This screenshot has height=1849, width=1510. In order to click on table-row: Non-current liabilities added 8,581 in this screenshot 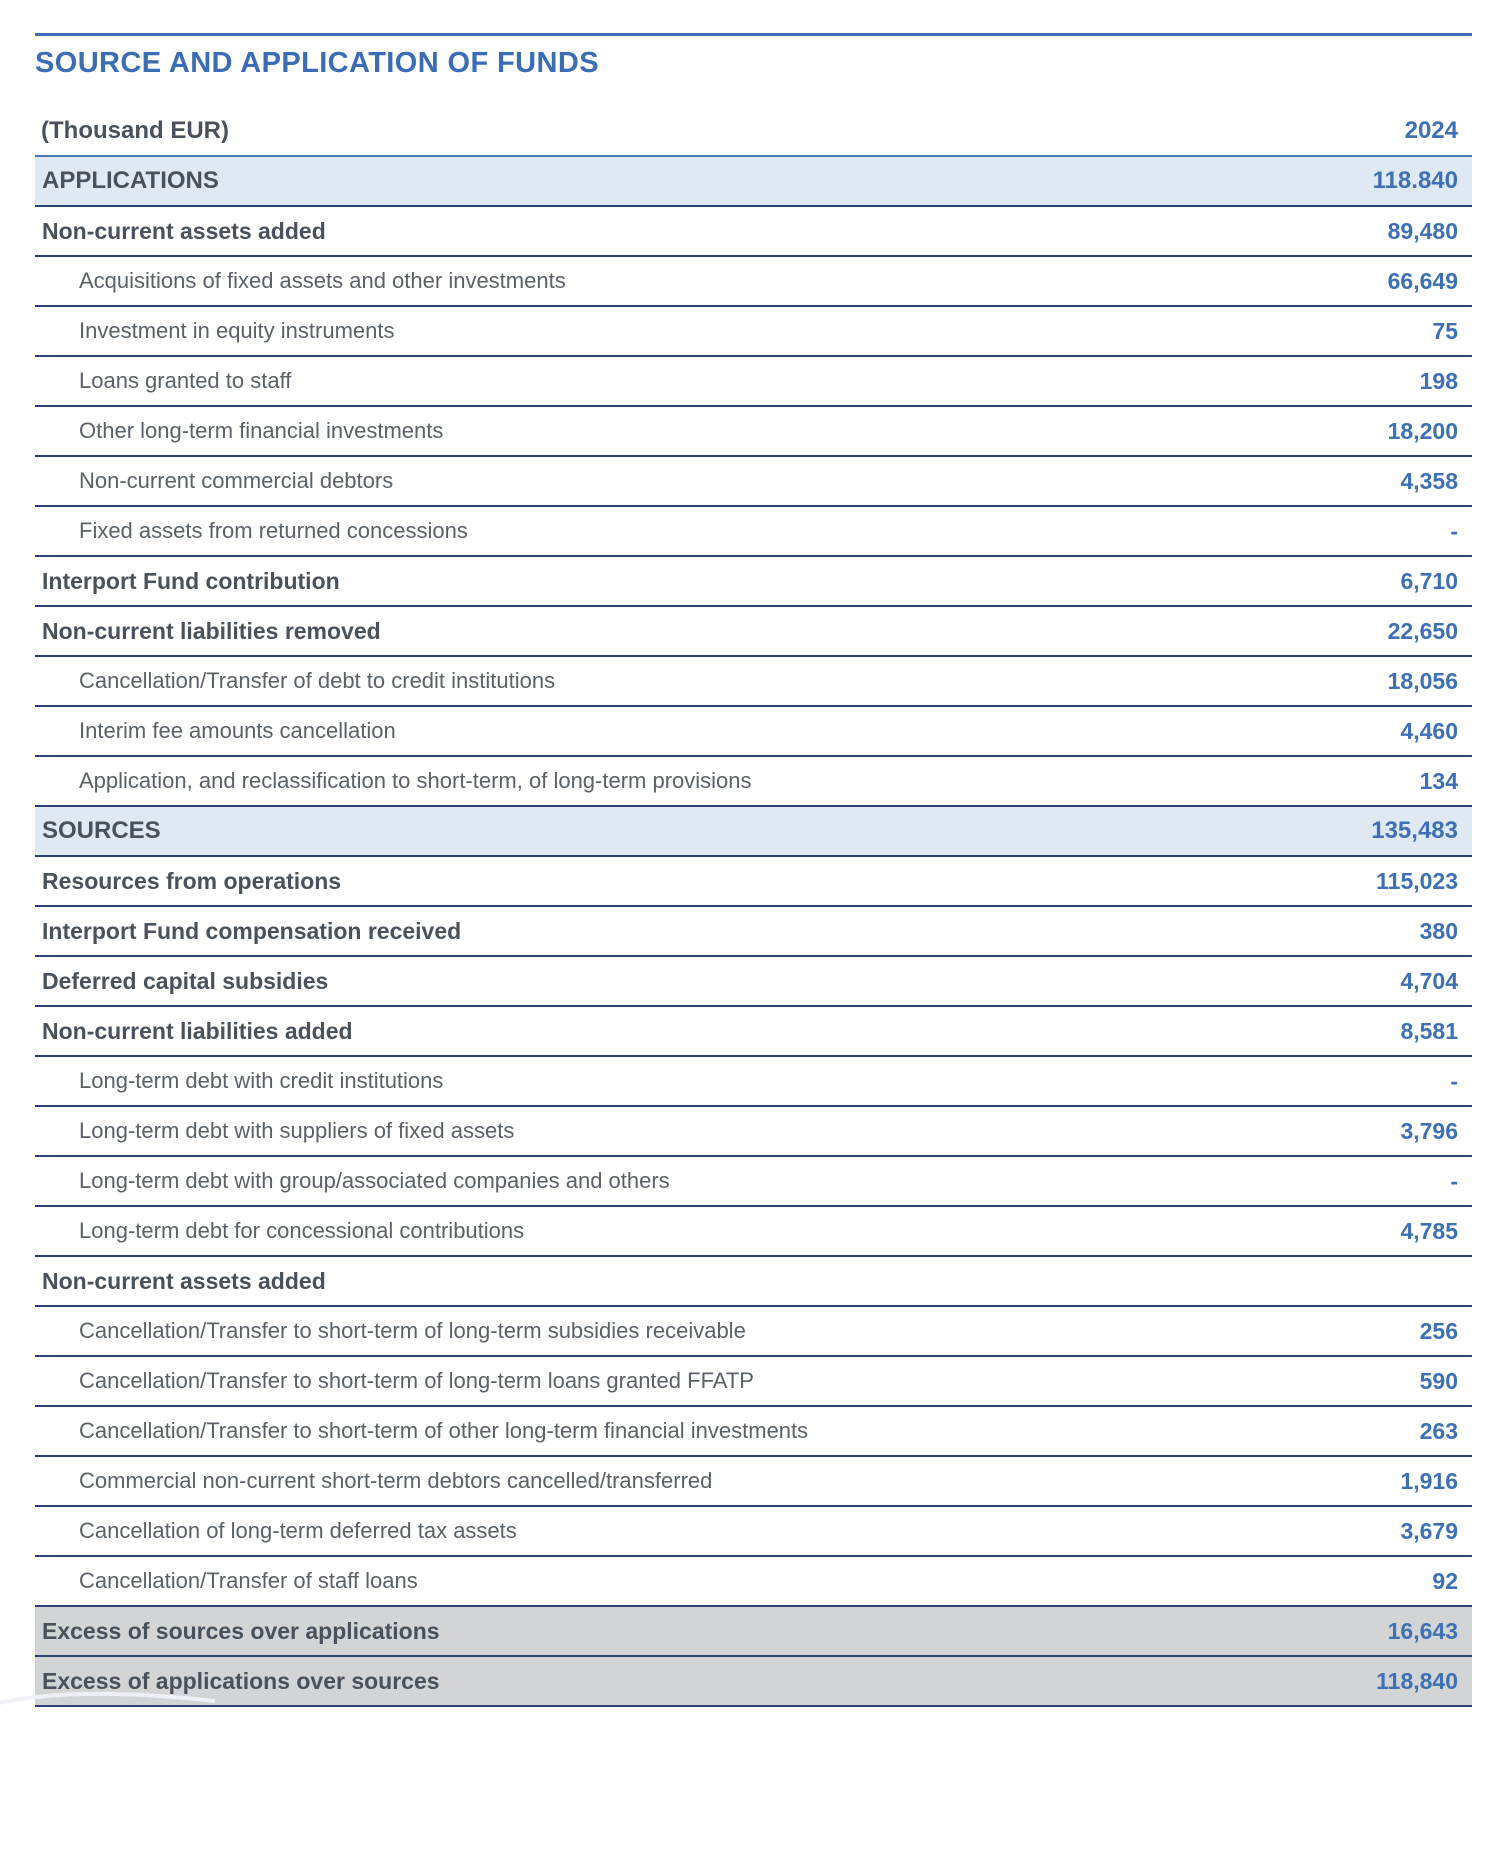, I will do `click(753, 1032)`.